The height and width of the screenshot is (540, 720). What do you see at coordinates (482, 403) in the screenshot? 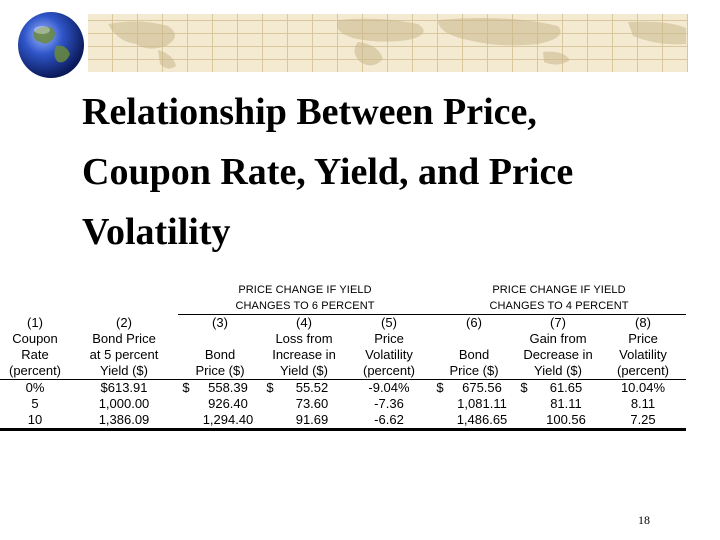
I see `cell-bond-price-4pct: 1,081.11` at bounding box center [482, 403].